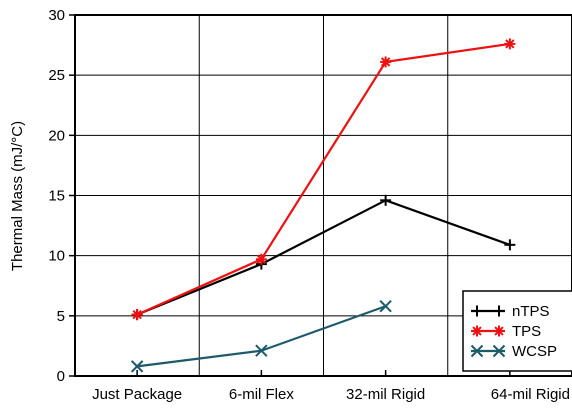 The image size is (572, 409). What do you see at coordinates (137, 394) in the screenshot?
I see `x-tick-label: Just Package` at bounding box center [137, 394].